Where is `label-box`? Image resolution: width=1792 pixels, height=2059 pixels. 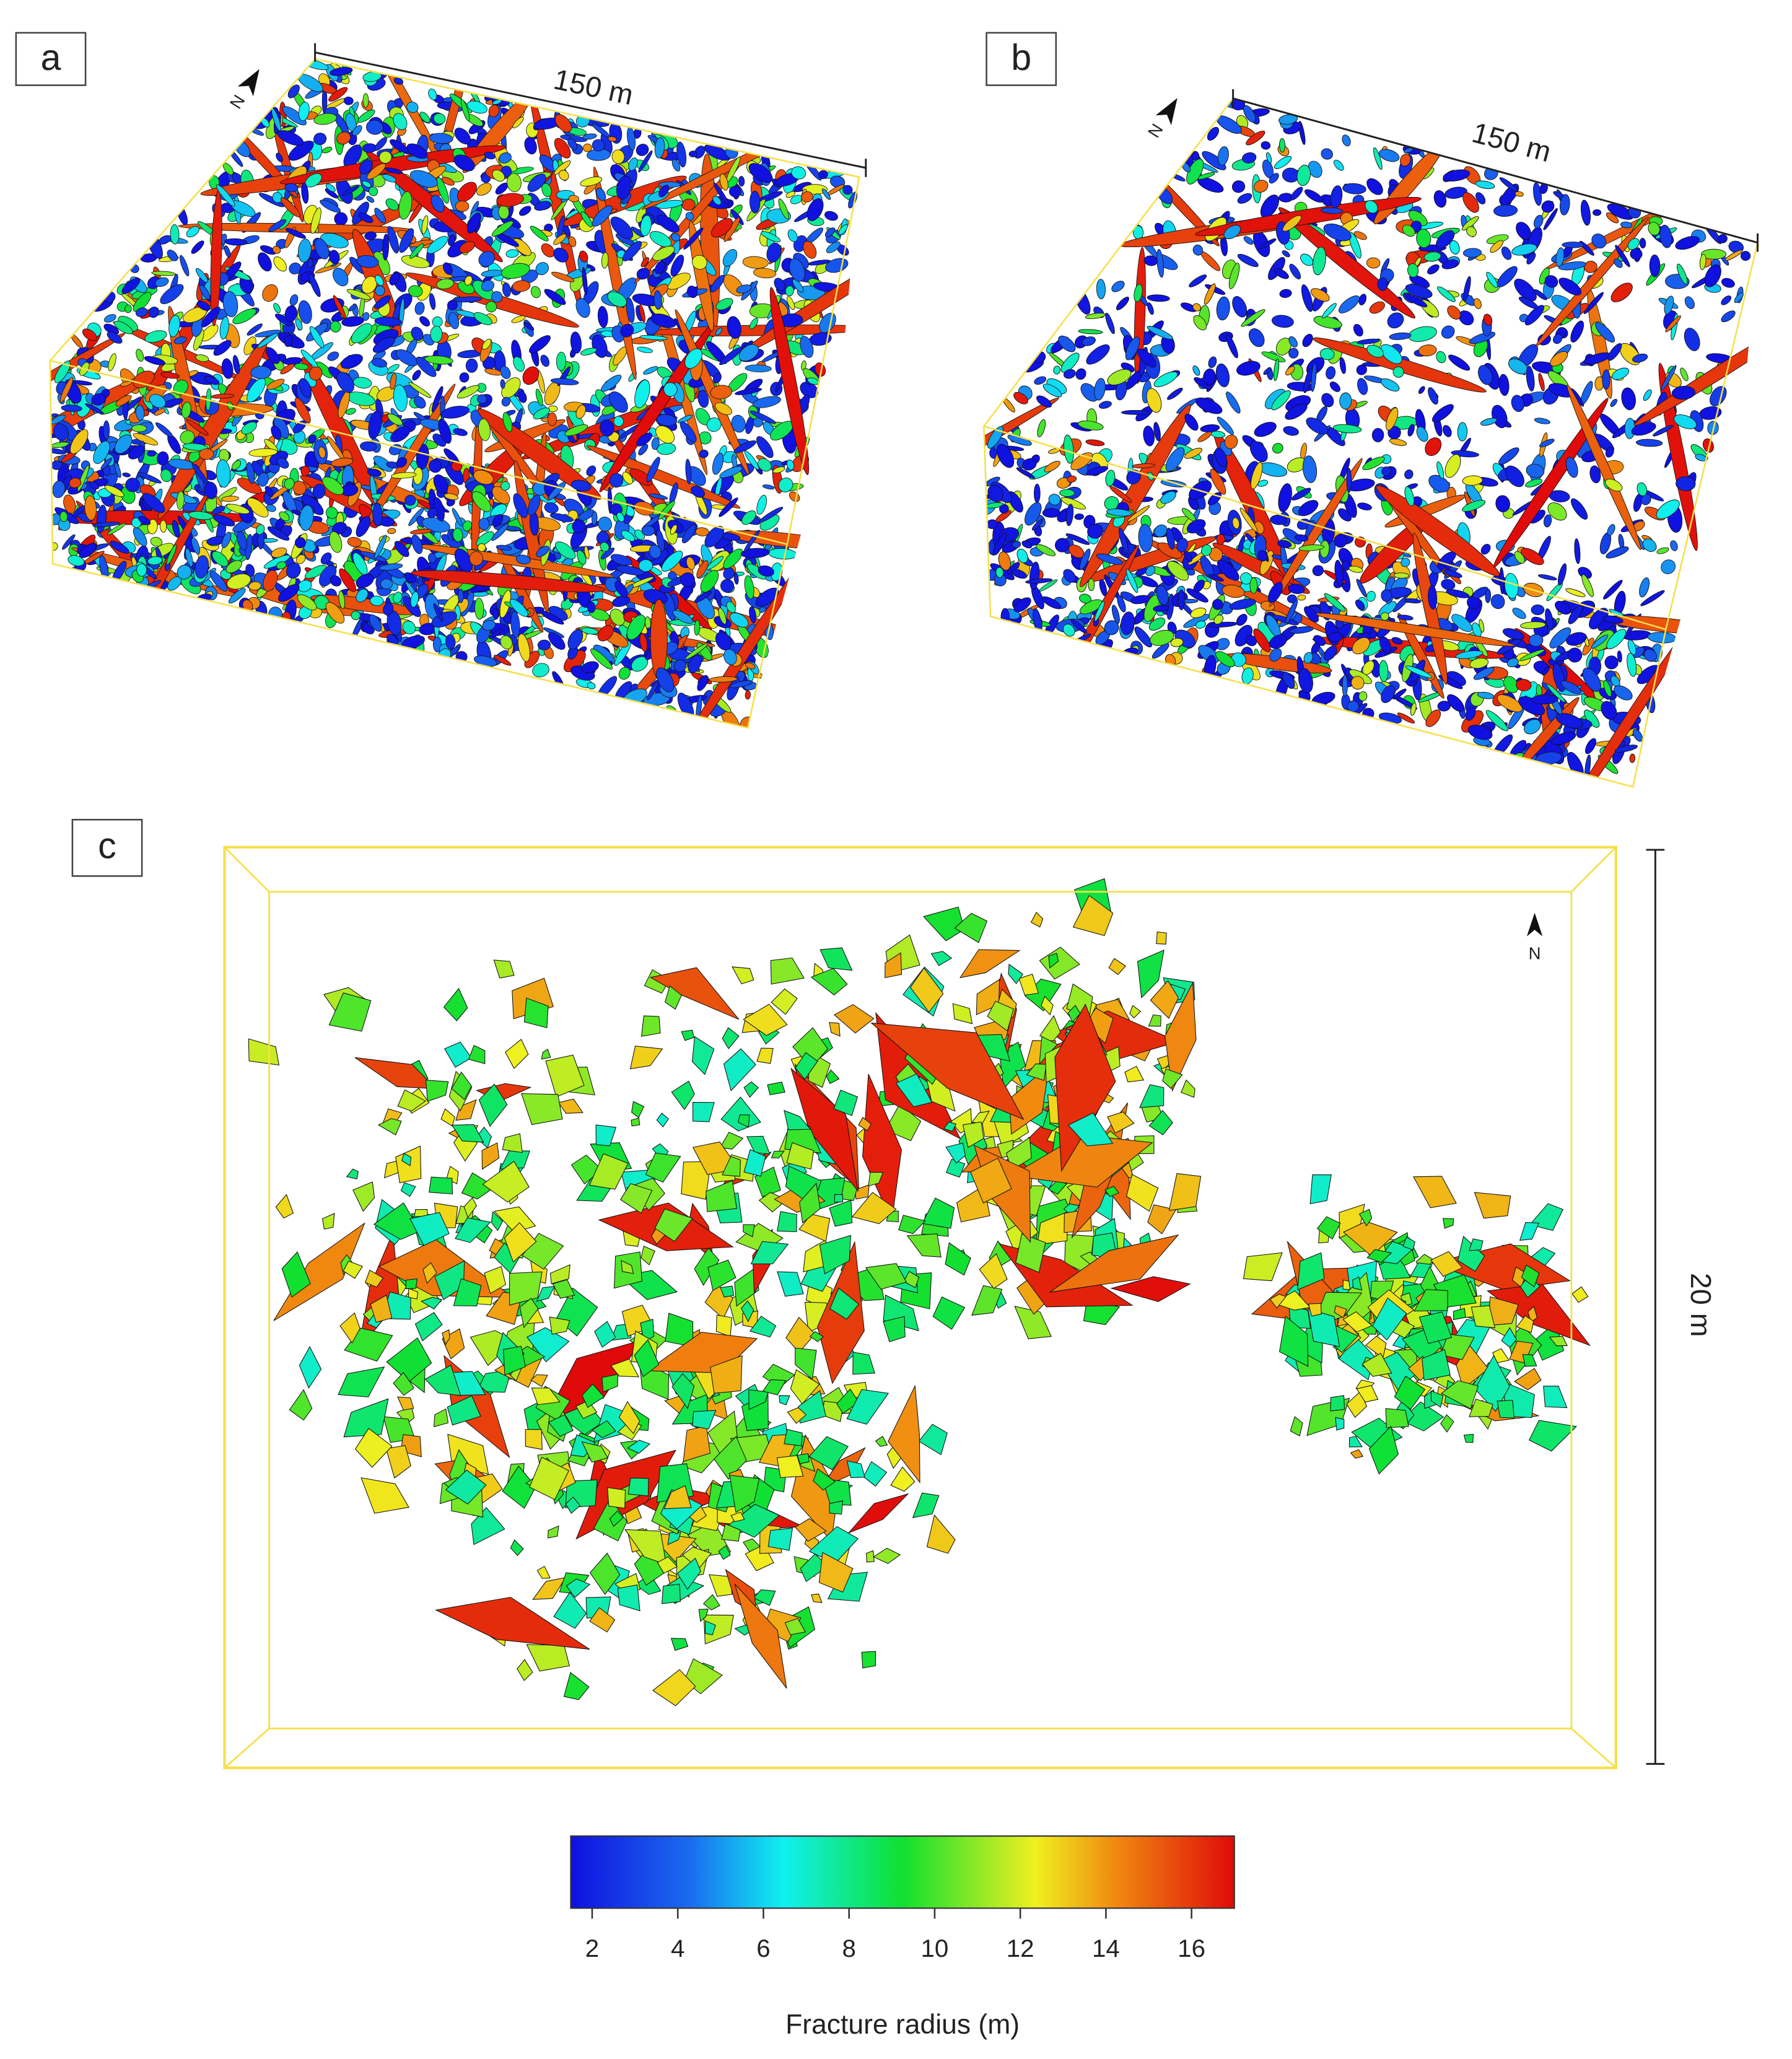 label-box is located at coordinates (51, 59).